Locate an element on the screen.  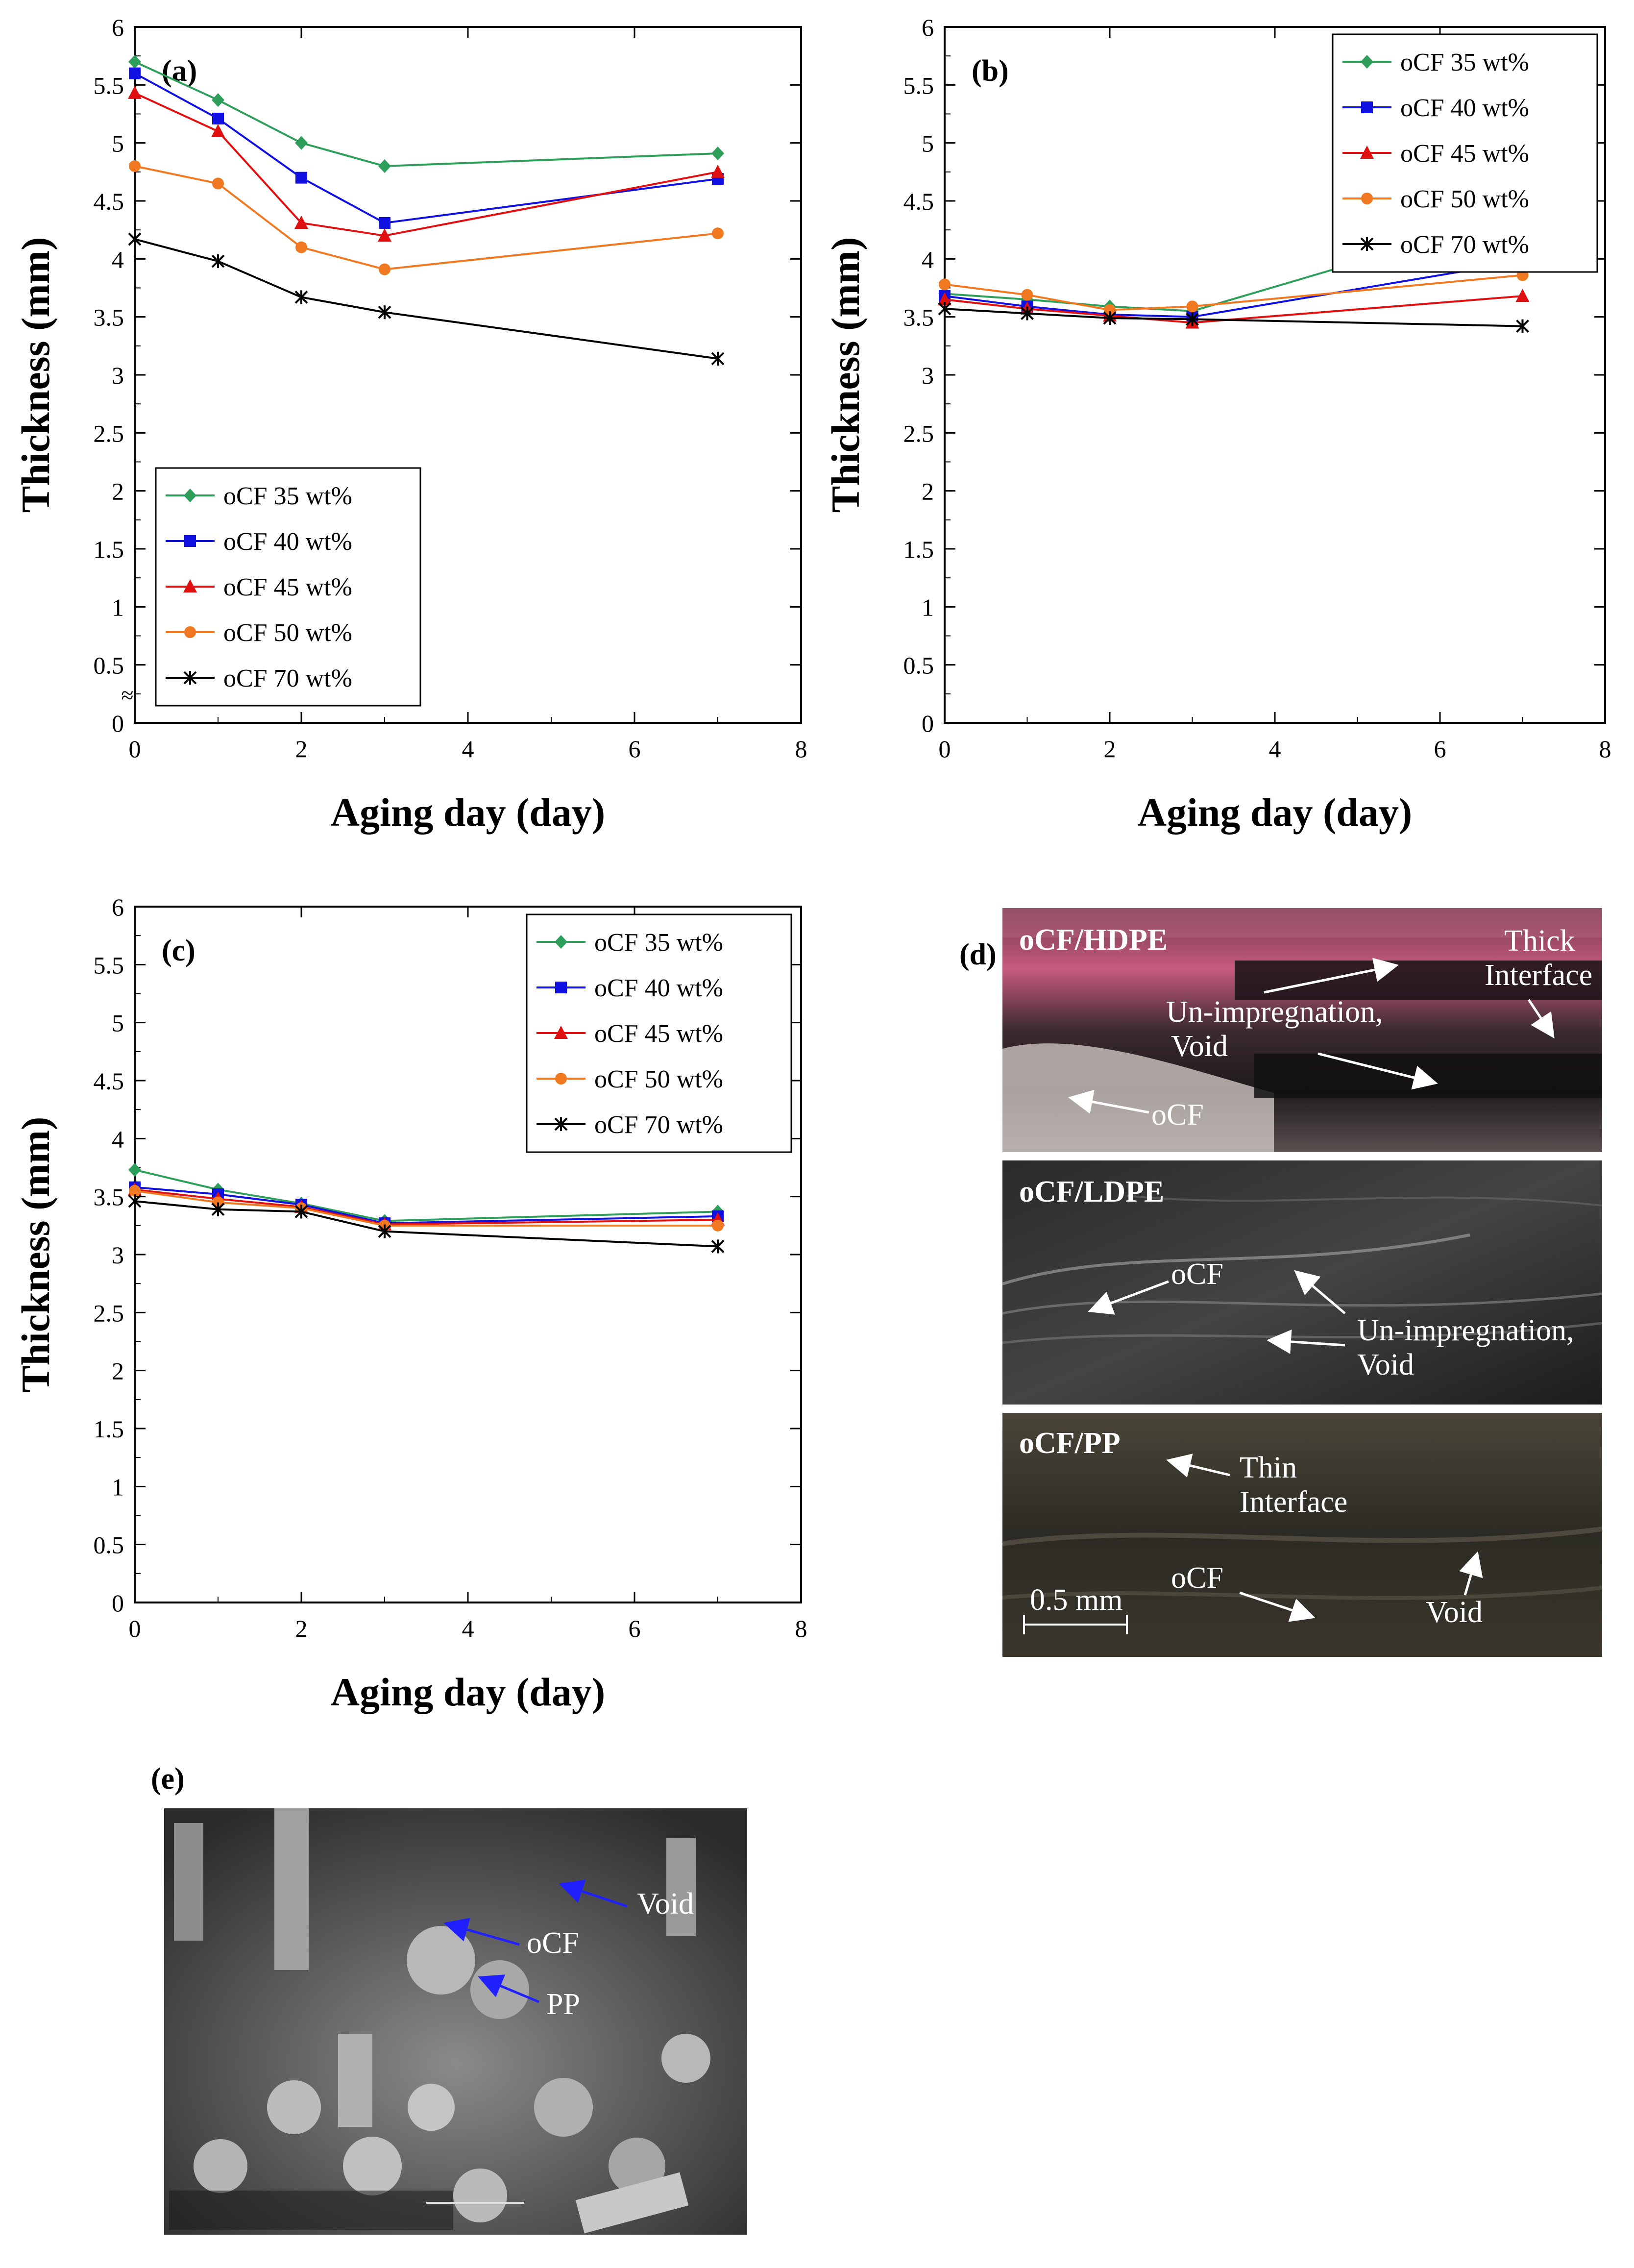
axis-break-symbol: ≈ is located at coordinates (127, 695).